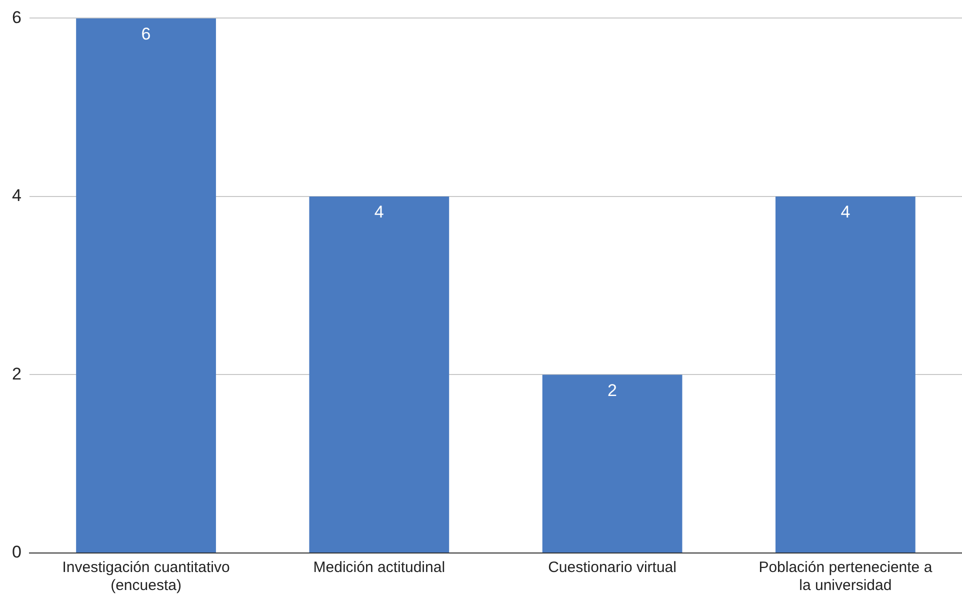 The height and width of the screenshot is (601, 962). What do you see at coordinates (379, 567) in the screenshot?
I see `x-tick-label: Medición actitudinal` at bounding box center [379, 567].